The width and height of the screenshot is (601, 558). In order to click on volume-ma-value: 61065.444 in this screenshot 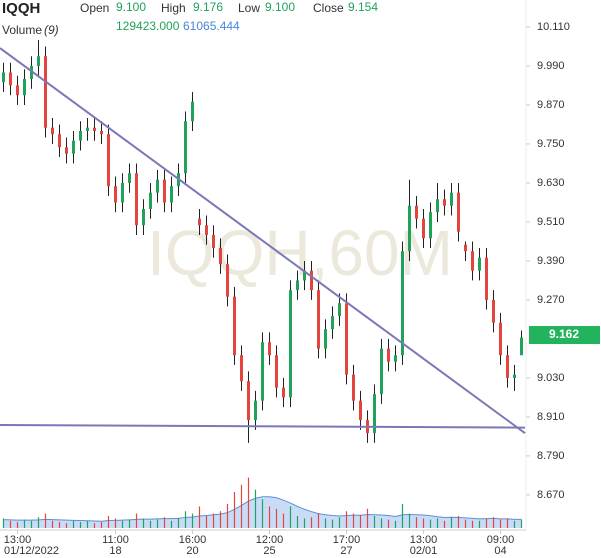, I will do `click(211, 26)`.